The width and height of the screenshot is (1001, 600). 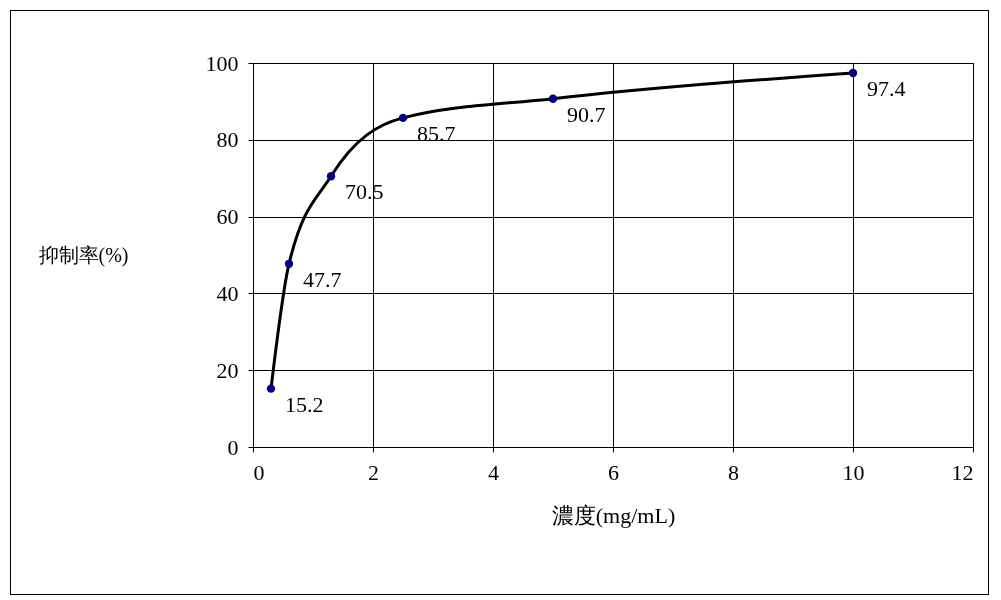 I want to click on y-tick-label: 80, so click(x=227, y=140).